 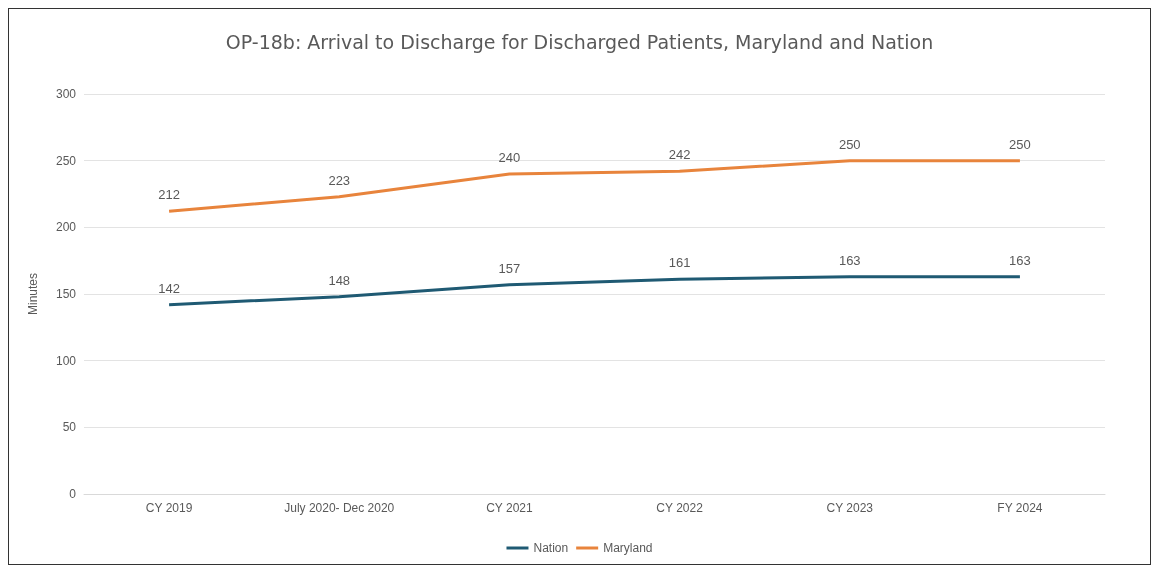 What do you see at coordinates (579, 41) in the screenshot?
I see `chart-title: OP-18b: Arrival to Discharge for Discharged Patients, Maryland and Nation` at bounding box center [579, 41].